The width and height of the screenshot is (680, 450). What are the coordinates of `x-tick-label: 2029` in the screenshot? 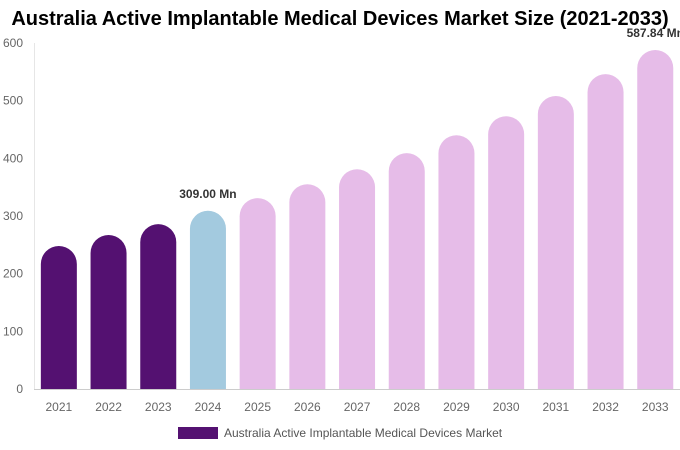 It's located at (456, 407).